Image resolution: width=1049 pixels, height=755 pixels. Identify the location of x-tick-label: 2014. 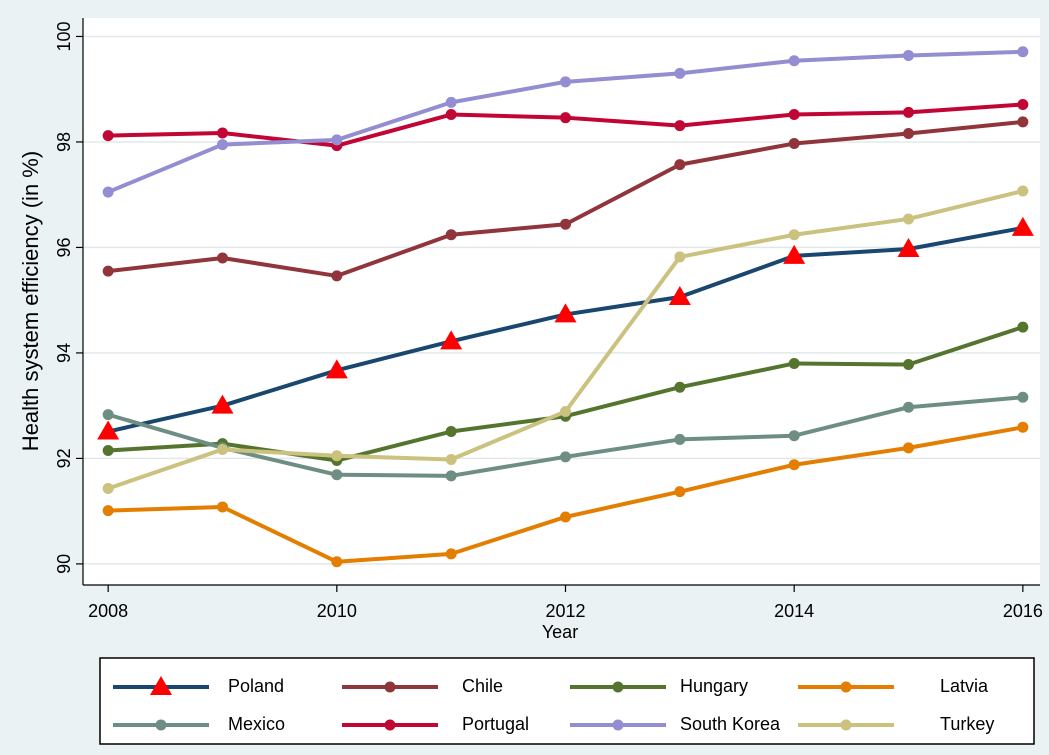
(794, 611).